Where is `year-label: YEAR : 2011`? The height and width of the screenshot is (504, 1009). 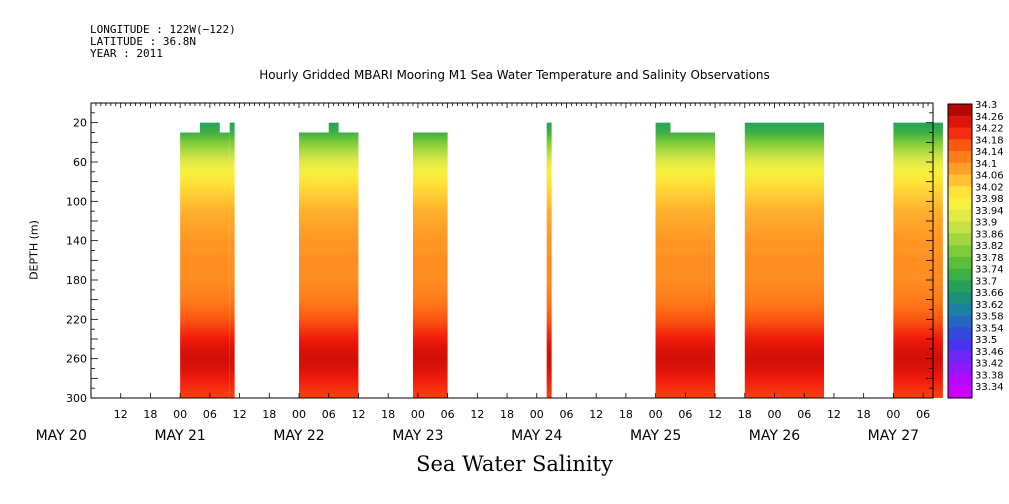 year-label: YEAR : 2011 is located at coordinates (126, 53).